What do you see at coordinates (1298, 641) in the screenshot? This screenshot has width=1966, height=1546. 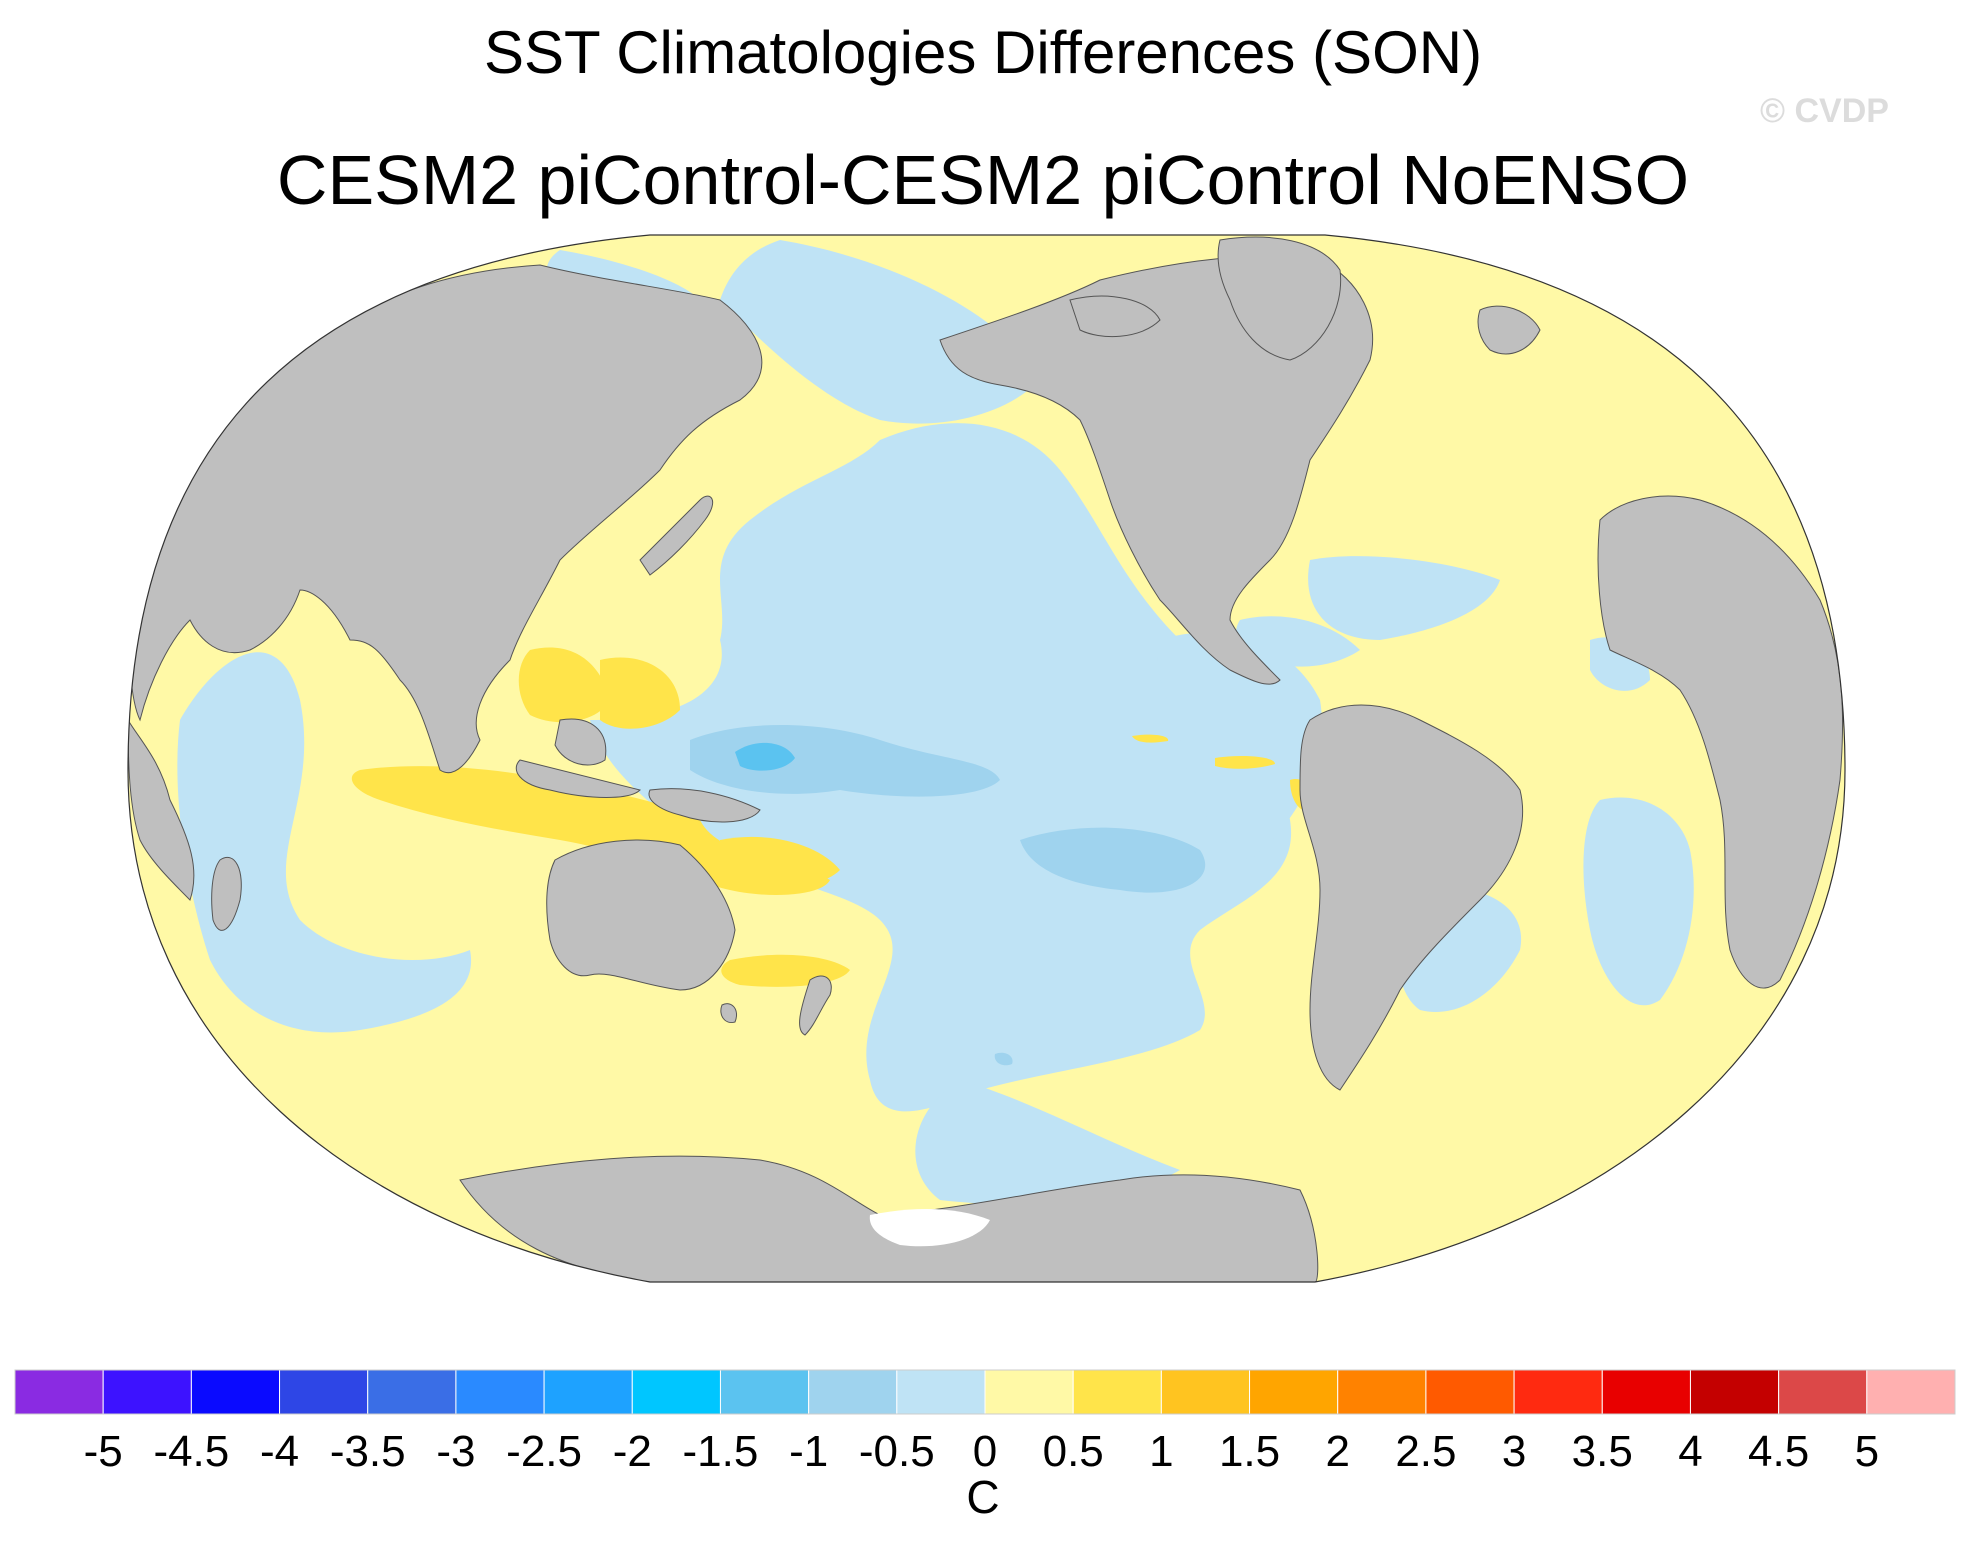 I see `neg-region-caribbean` at bounding box center [1298, 641].